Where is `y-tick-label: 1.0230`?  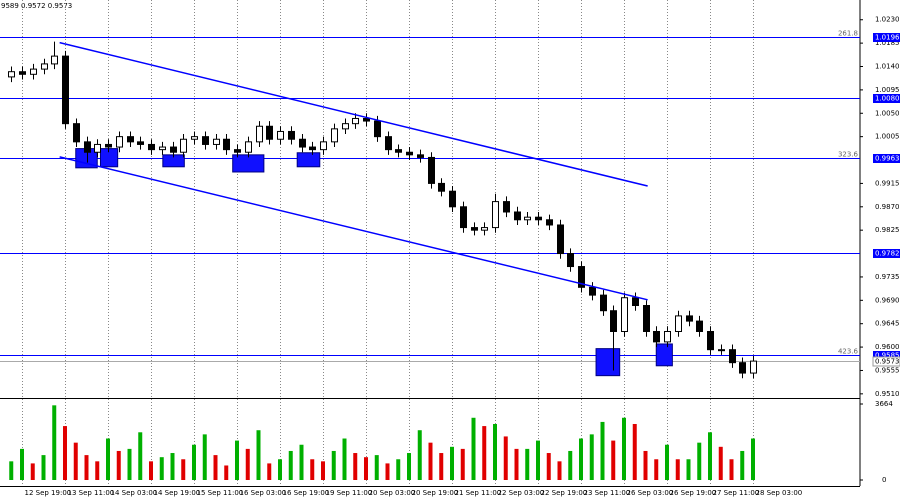
y-tick-label: 1.0230 is located at coordinates (887, 20).